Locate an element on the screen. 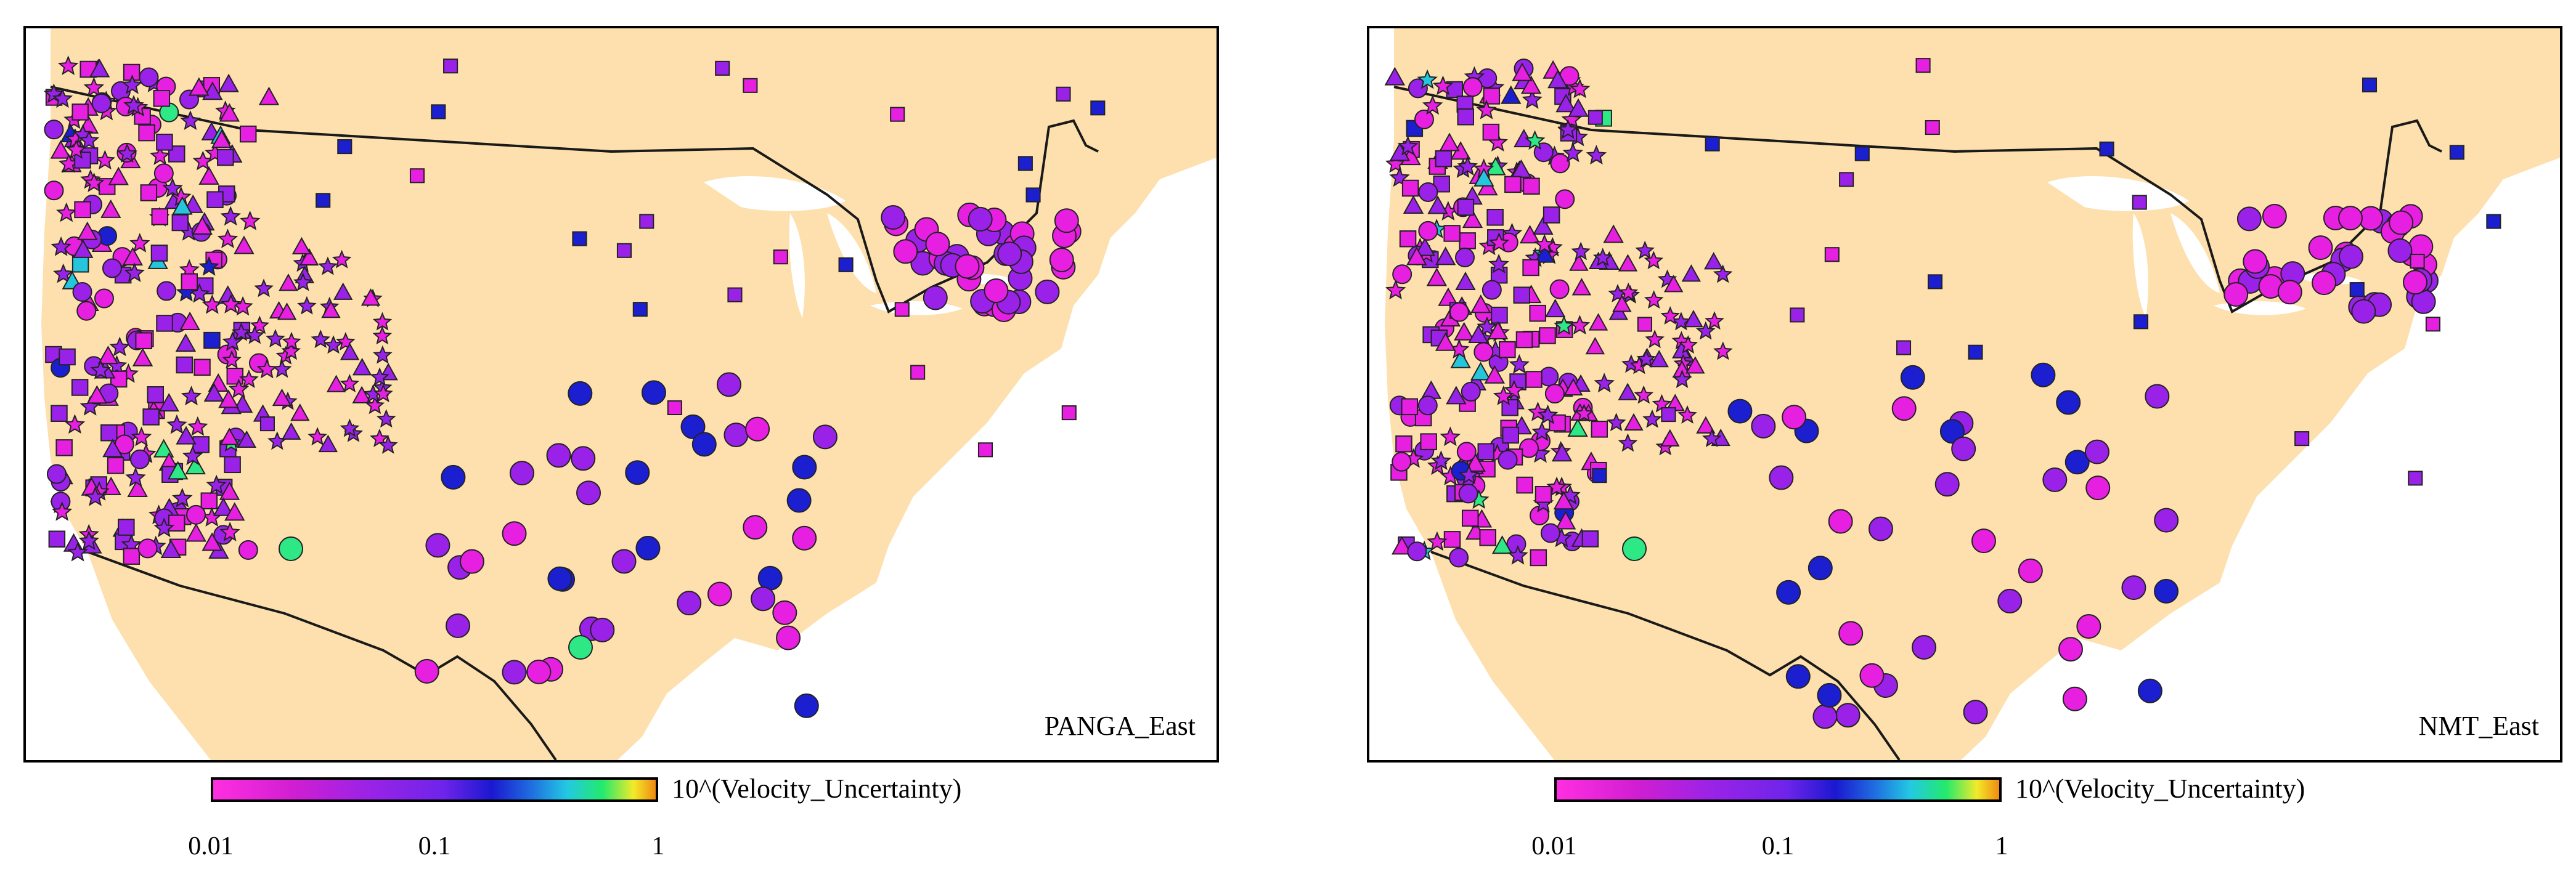  mexico-border is located at coordinates (1665, 656).